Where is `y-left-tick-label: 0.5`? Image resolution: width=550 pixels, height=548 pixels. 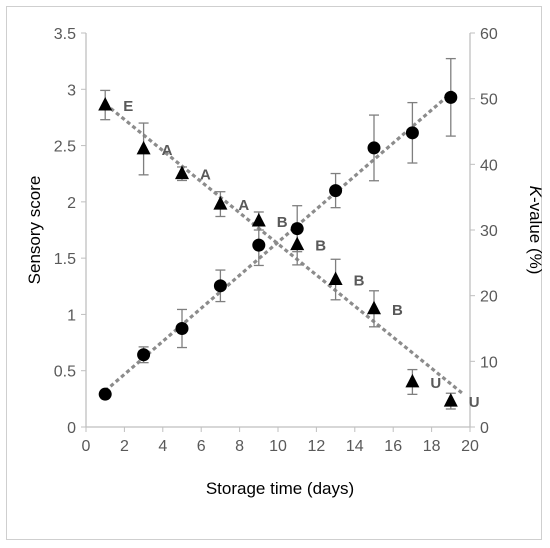 y-left-tick-label: 0.5 is located at coordinates (65, 372).